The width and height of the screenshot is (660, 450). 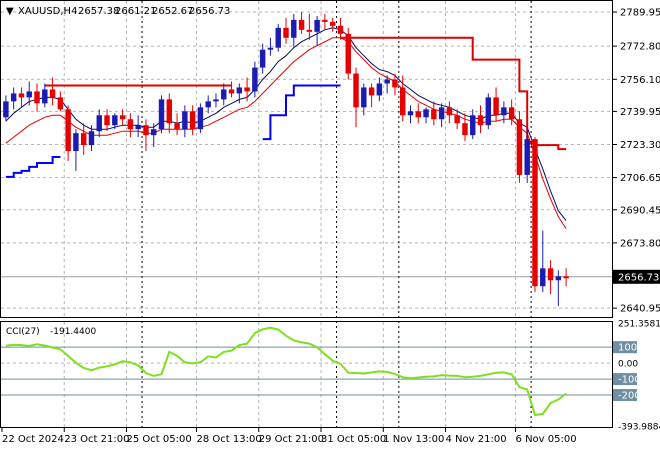 I want to click on symbol-arrow-icon: ▼, so click(x=10, y=11).